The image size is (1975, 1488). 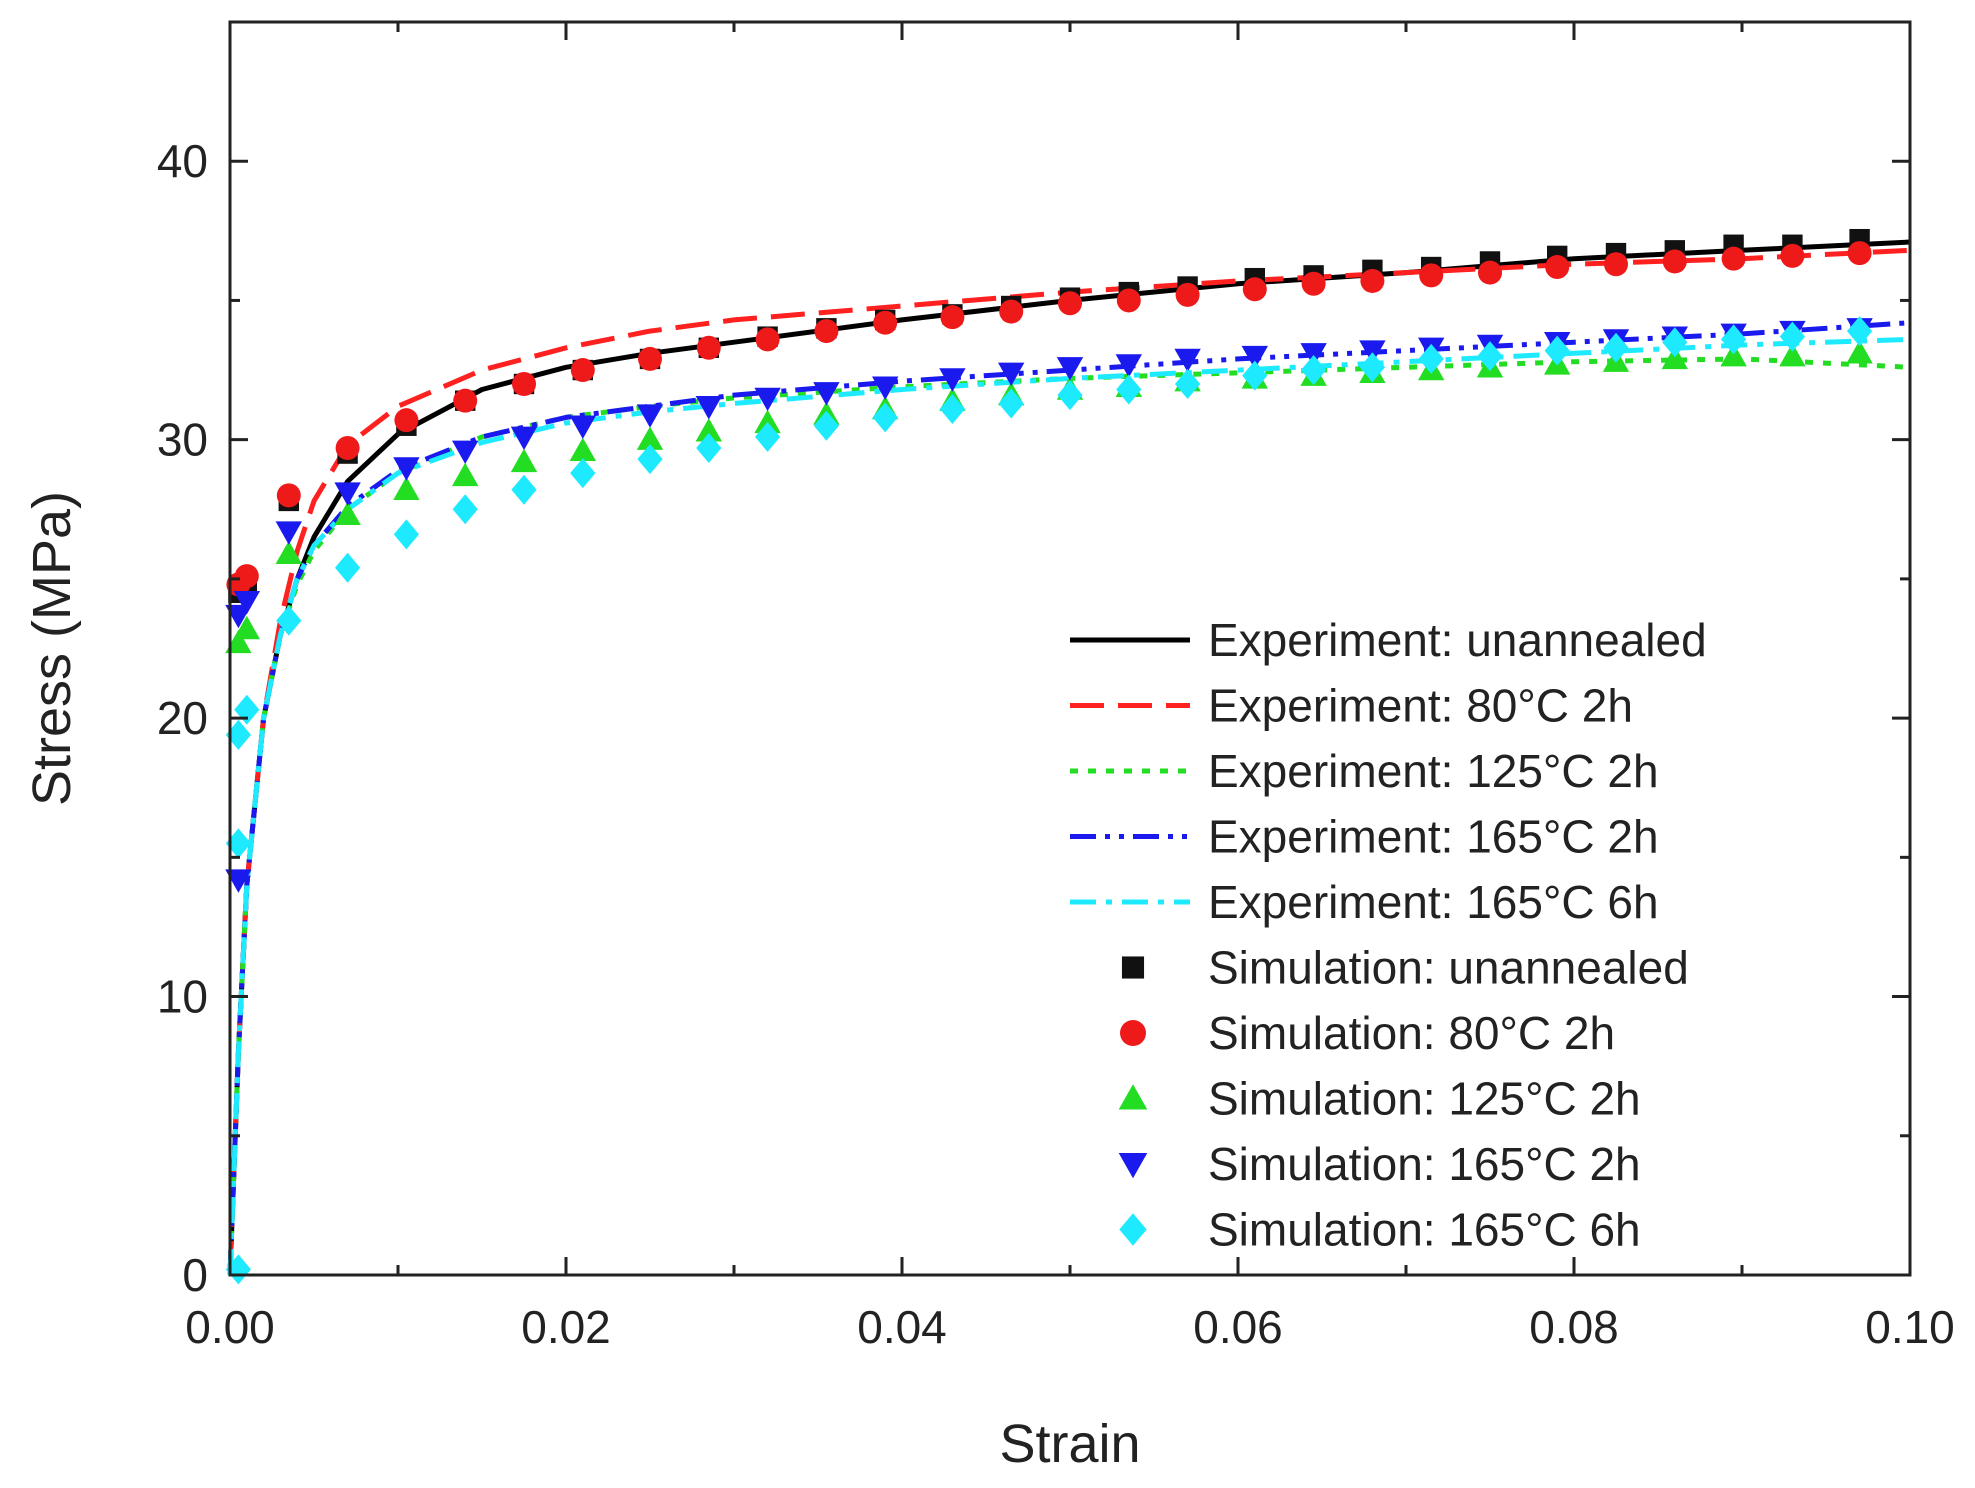 I want to click on x-tick-label: 0.02, so click(x=566, y=1327).